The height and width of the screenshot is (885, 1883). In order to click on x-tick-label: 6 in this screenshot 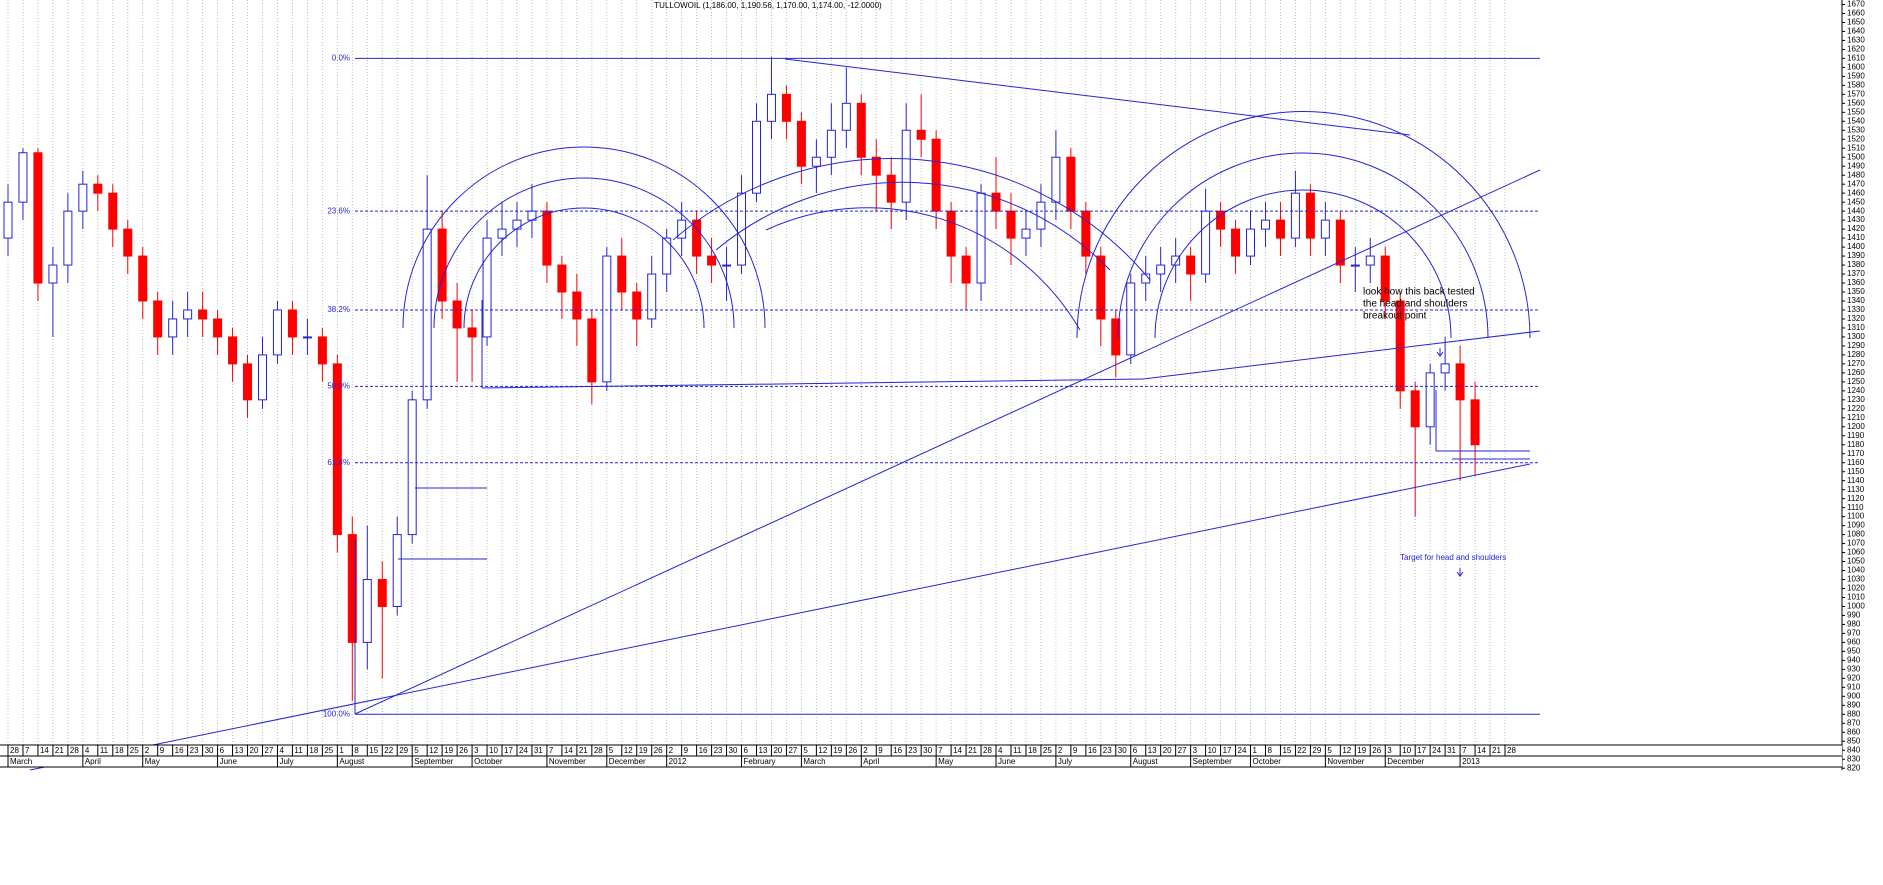, I will do `click(222, 750)`.